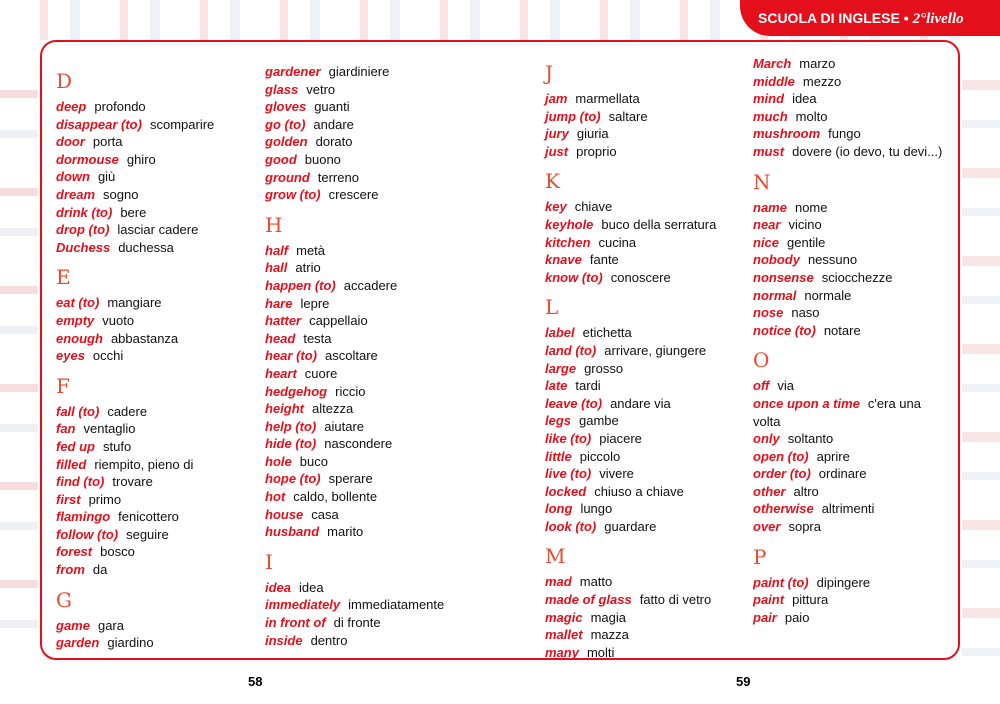  I want to click on english-term: hall, so click(276, 268).